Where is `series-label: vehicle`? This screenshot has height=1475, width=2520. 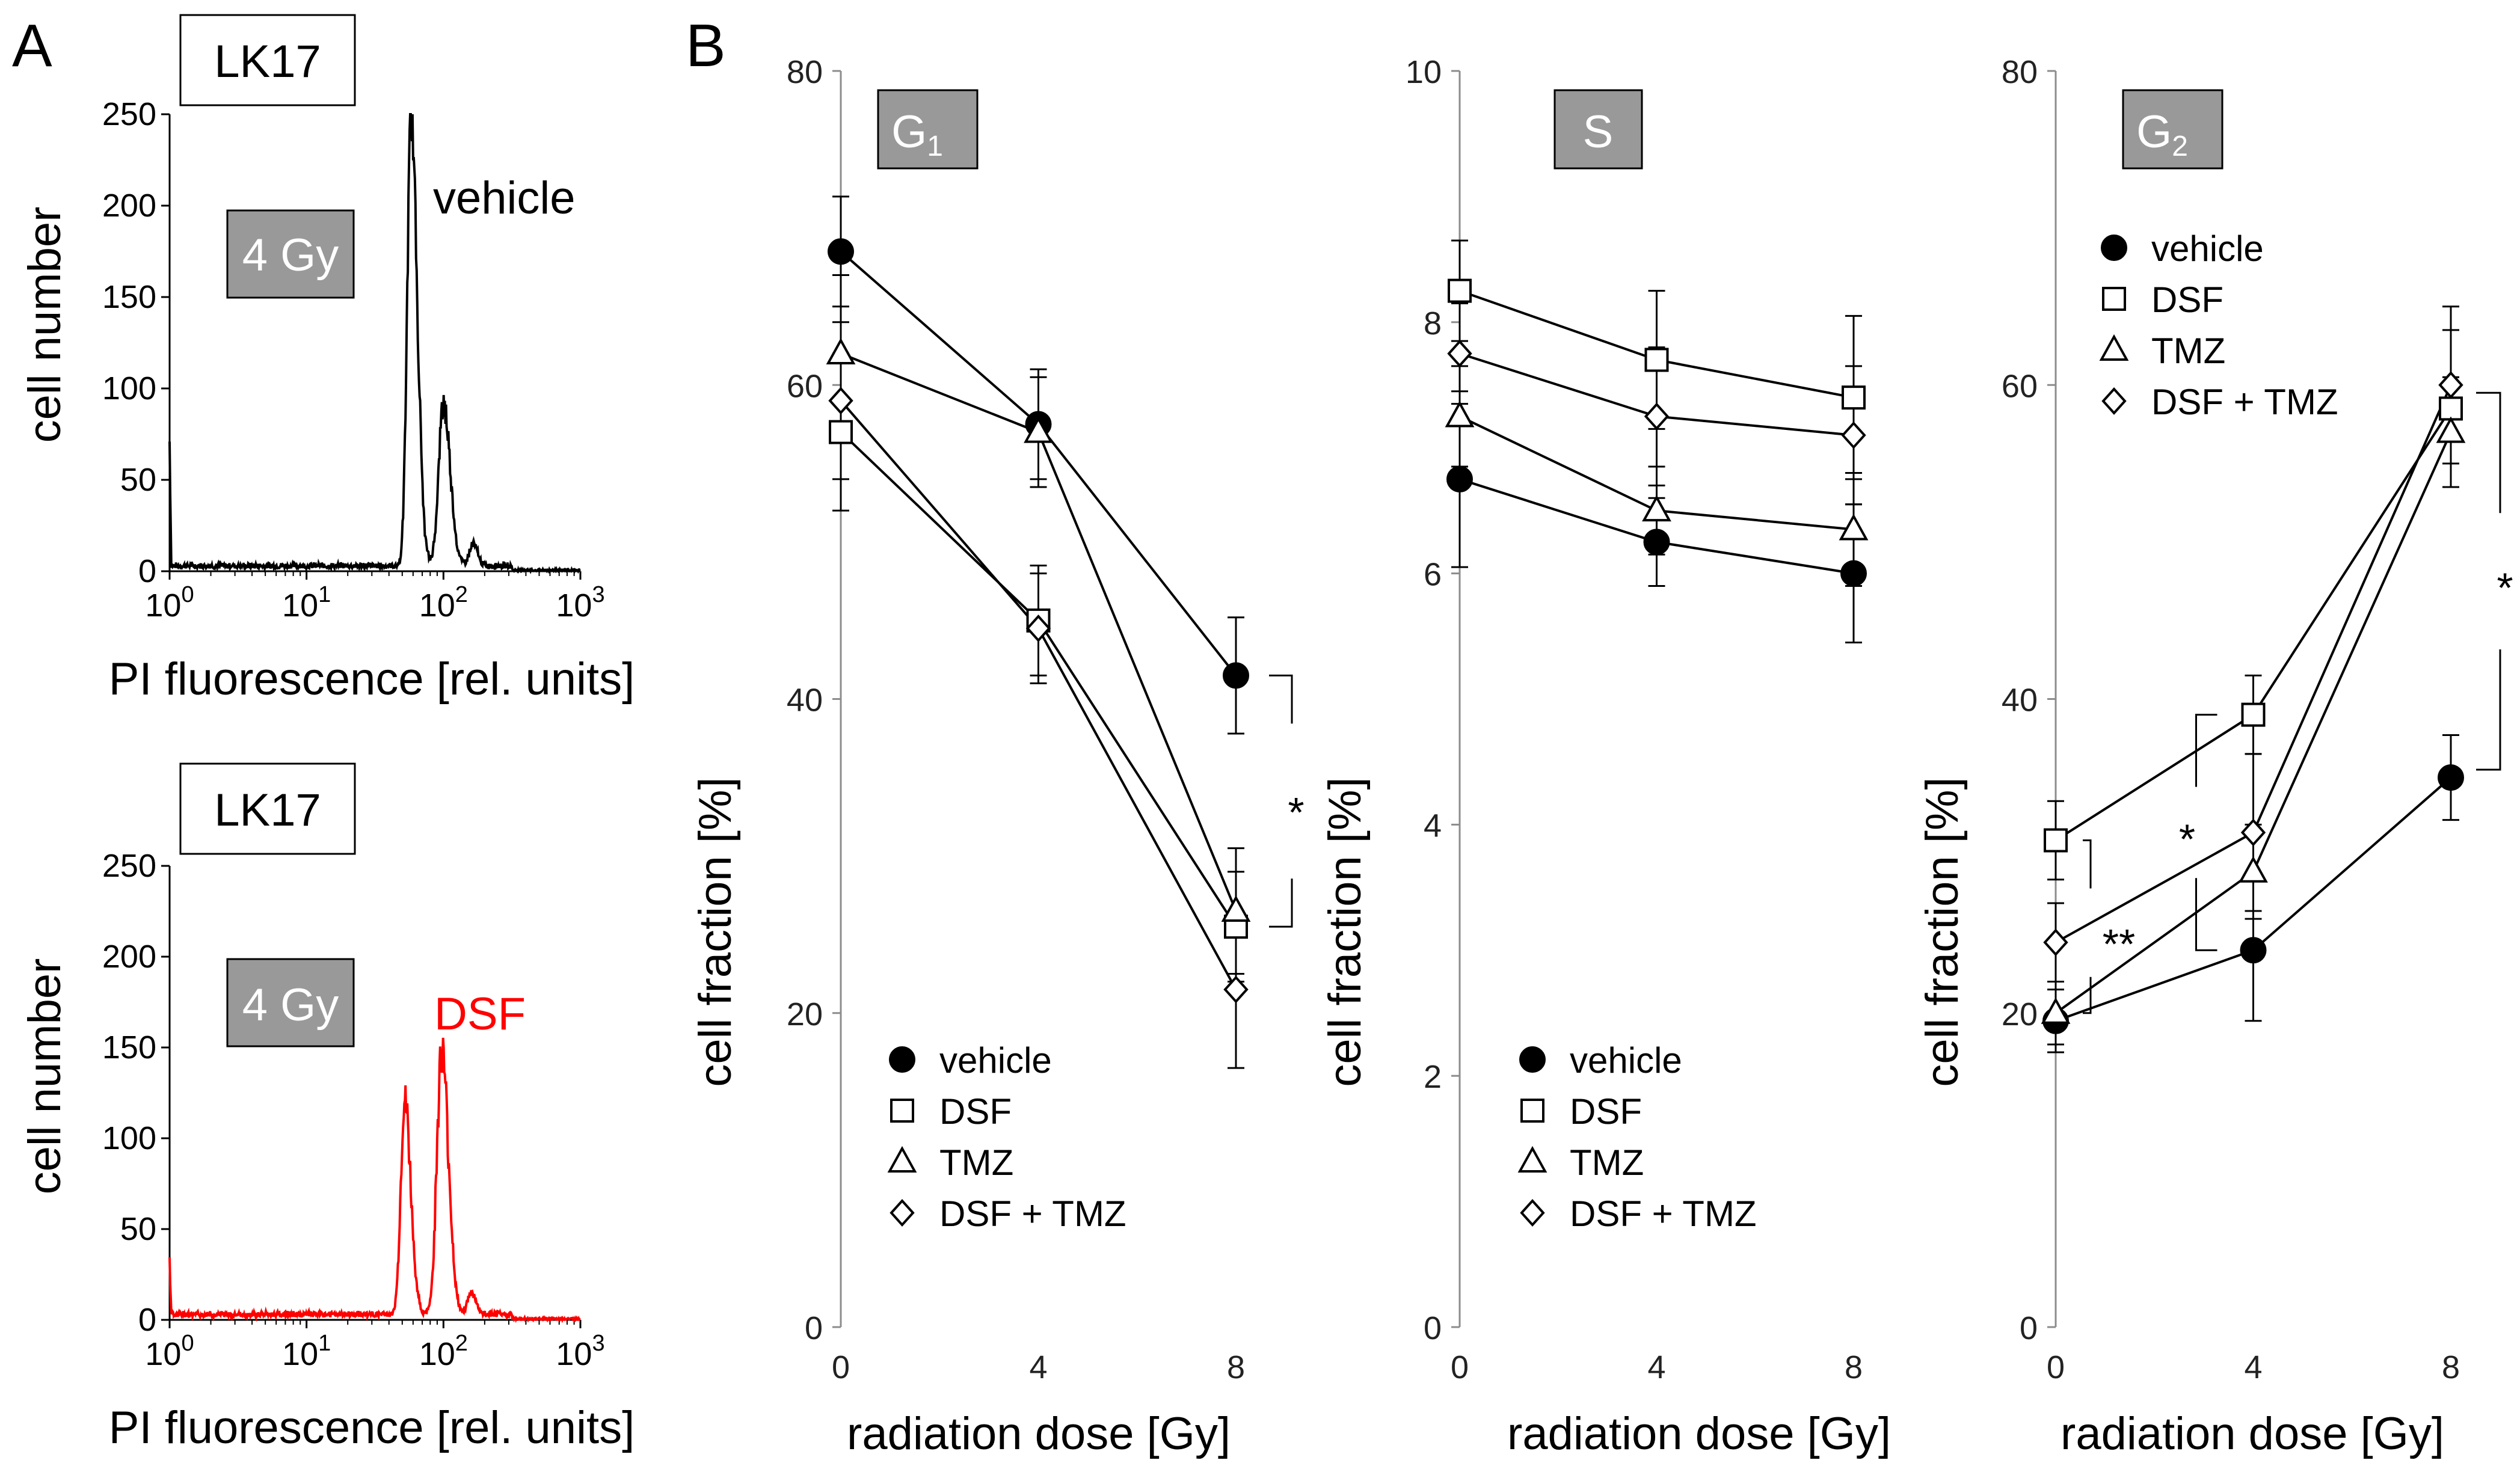
series-label: vehicle is located at coordinates (505, 199).